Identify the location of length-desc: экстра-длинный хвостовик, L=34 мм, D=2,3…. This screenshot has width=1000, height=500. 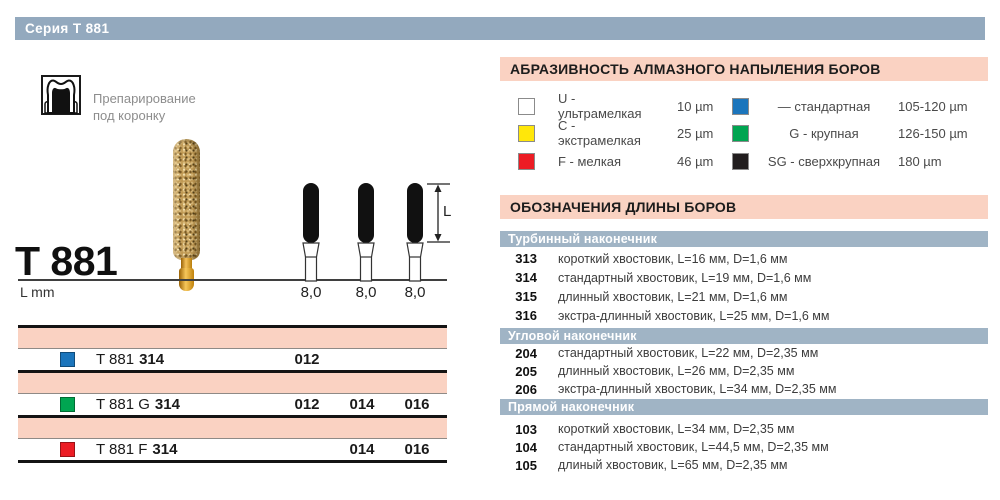
(697, 389).